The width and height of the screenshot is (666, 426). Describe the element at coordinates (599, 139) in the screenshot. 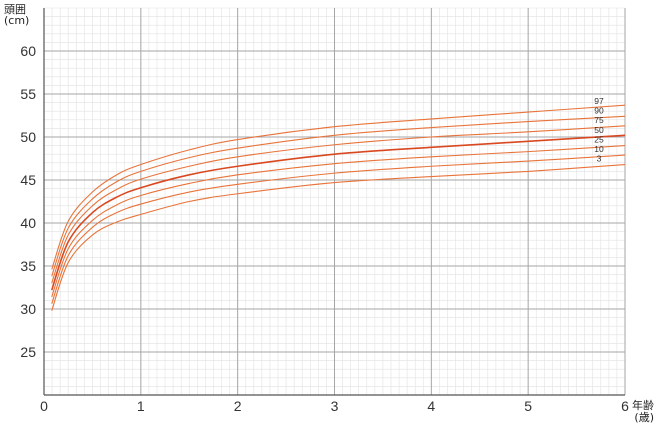

I see `series-label-p25: 25` at that location.